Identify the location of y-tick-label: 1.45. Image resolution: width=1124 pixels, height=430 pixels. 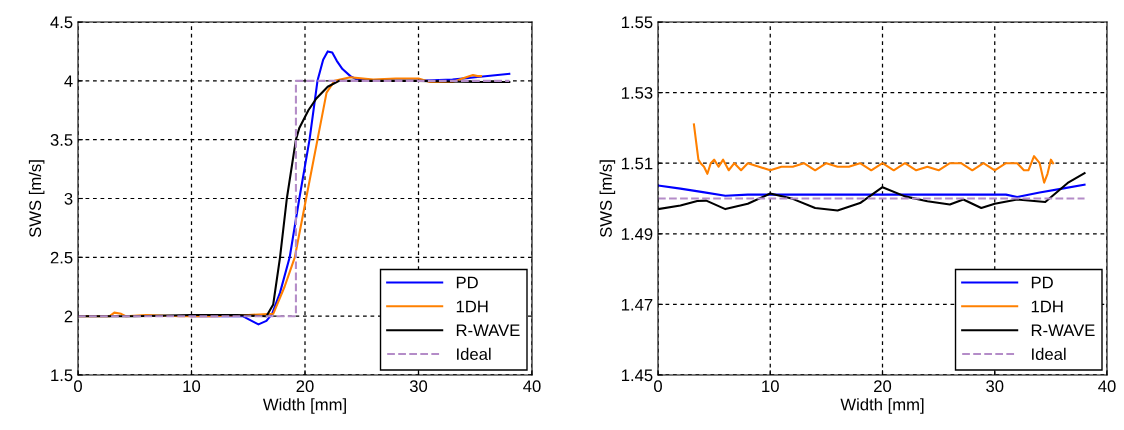
(637, 375).